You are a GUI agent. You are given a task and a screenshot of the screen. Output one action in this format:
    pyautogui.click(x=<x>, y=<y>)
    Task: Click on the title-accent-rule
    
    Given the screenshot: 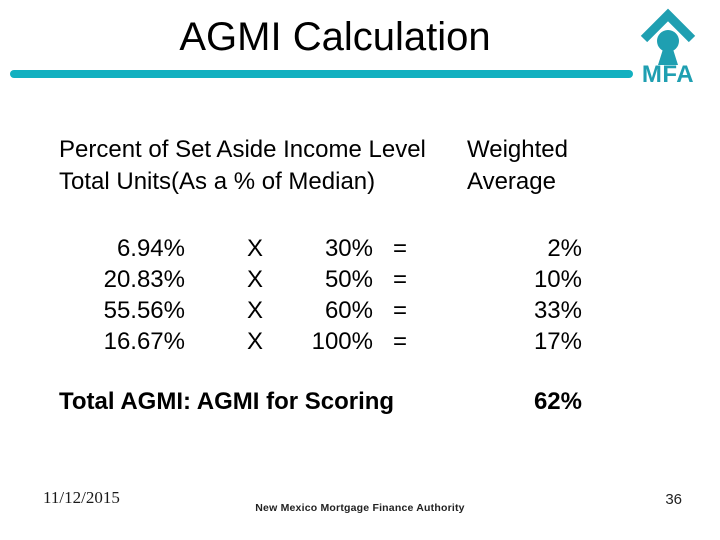 What is the action you would take?
    pyautogui.click(x=321, y=74)
    